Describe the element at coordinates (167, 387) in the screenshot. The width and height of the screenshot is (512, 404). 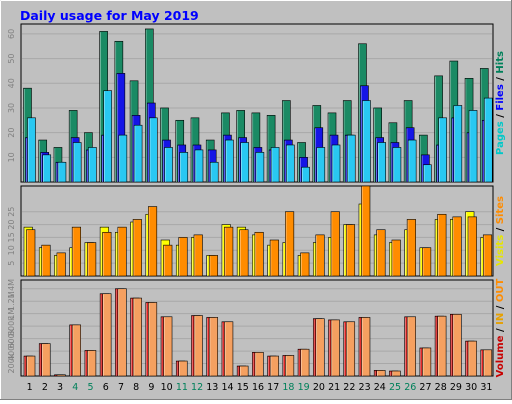
I see `x-tick-label-day-10: 10` at that location.